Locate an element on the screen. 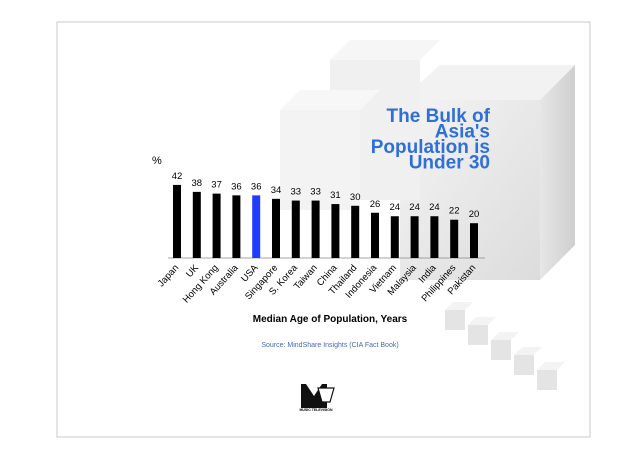 Image resolution: width=638 pixels, height=451 pixels. y-unit-label: % is located at coordinates (157, 161).